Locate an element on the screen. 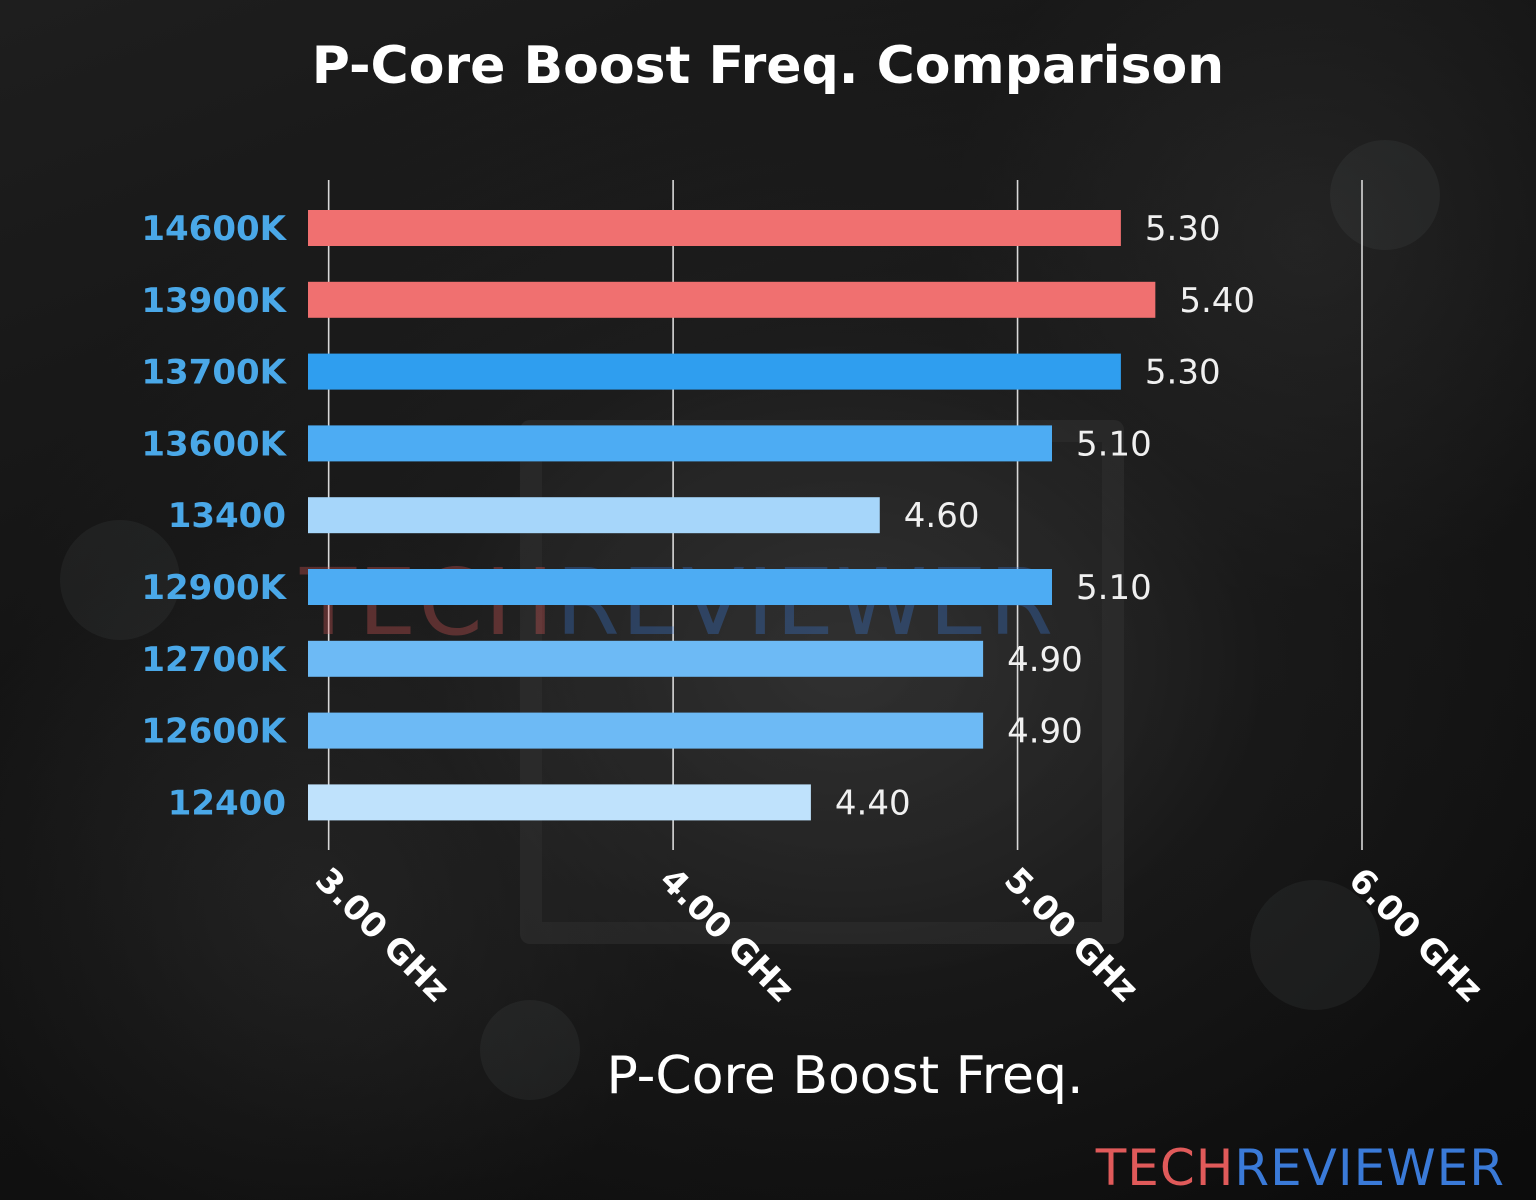  value-label: 5.40 is located at coordinates (1217, 301).